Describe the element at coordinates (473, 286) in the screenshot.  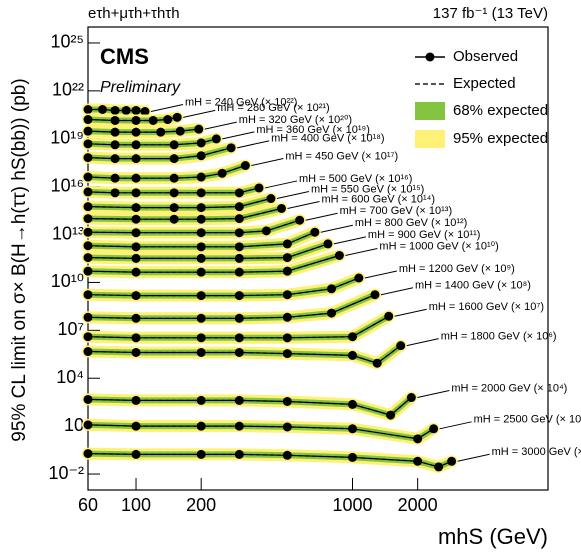
I see `curve-label: mH = 1400 GeV (× 10⁸)` at that location.